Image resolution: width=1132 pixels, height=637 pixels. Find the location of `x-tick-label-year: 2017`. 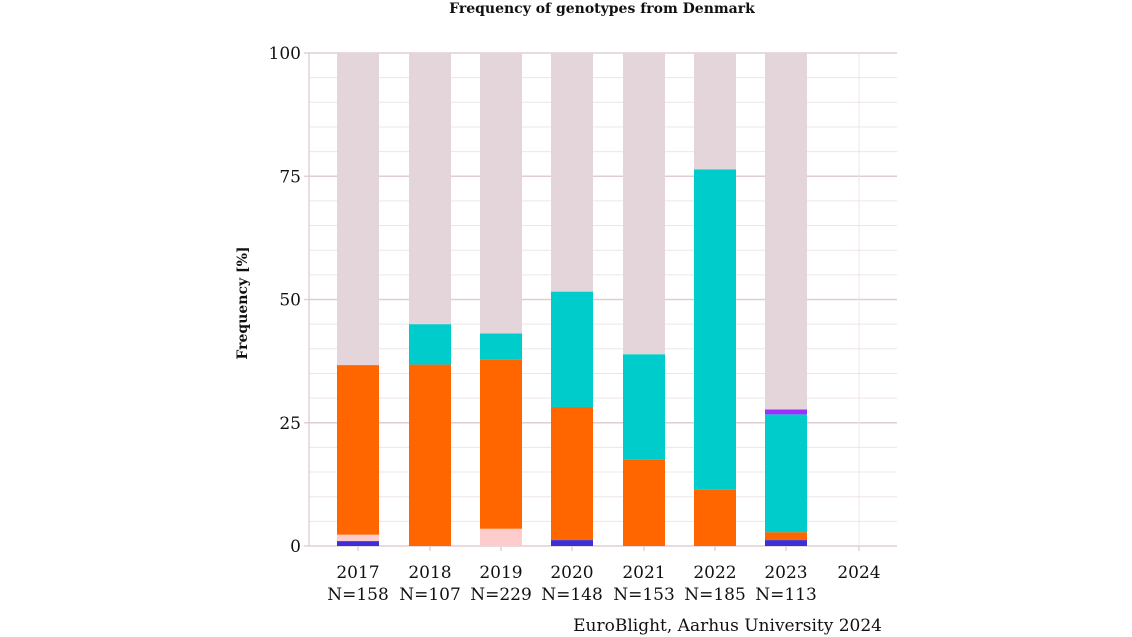

x-tick-label-year: 2017 is located at coordinates (357, 573).